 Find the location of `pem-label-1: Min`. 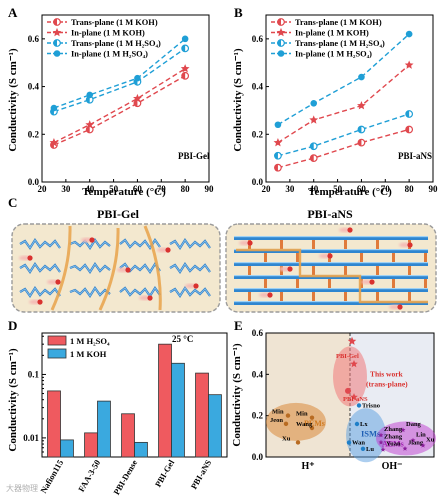

pem-label-1: Min is located at coordinates (302, 414).